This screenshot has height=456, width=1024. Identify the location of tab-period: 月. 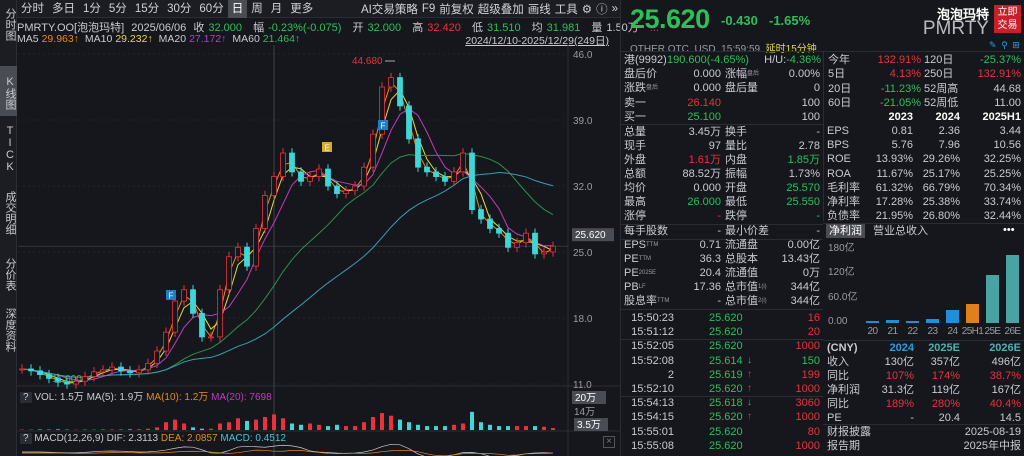
(276, 8).